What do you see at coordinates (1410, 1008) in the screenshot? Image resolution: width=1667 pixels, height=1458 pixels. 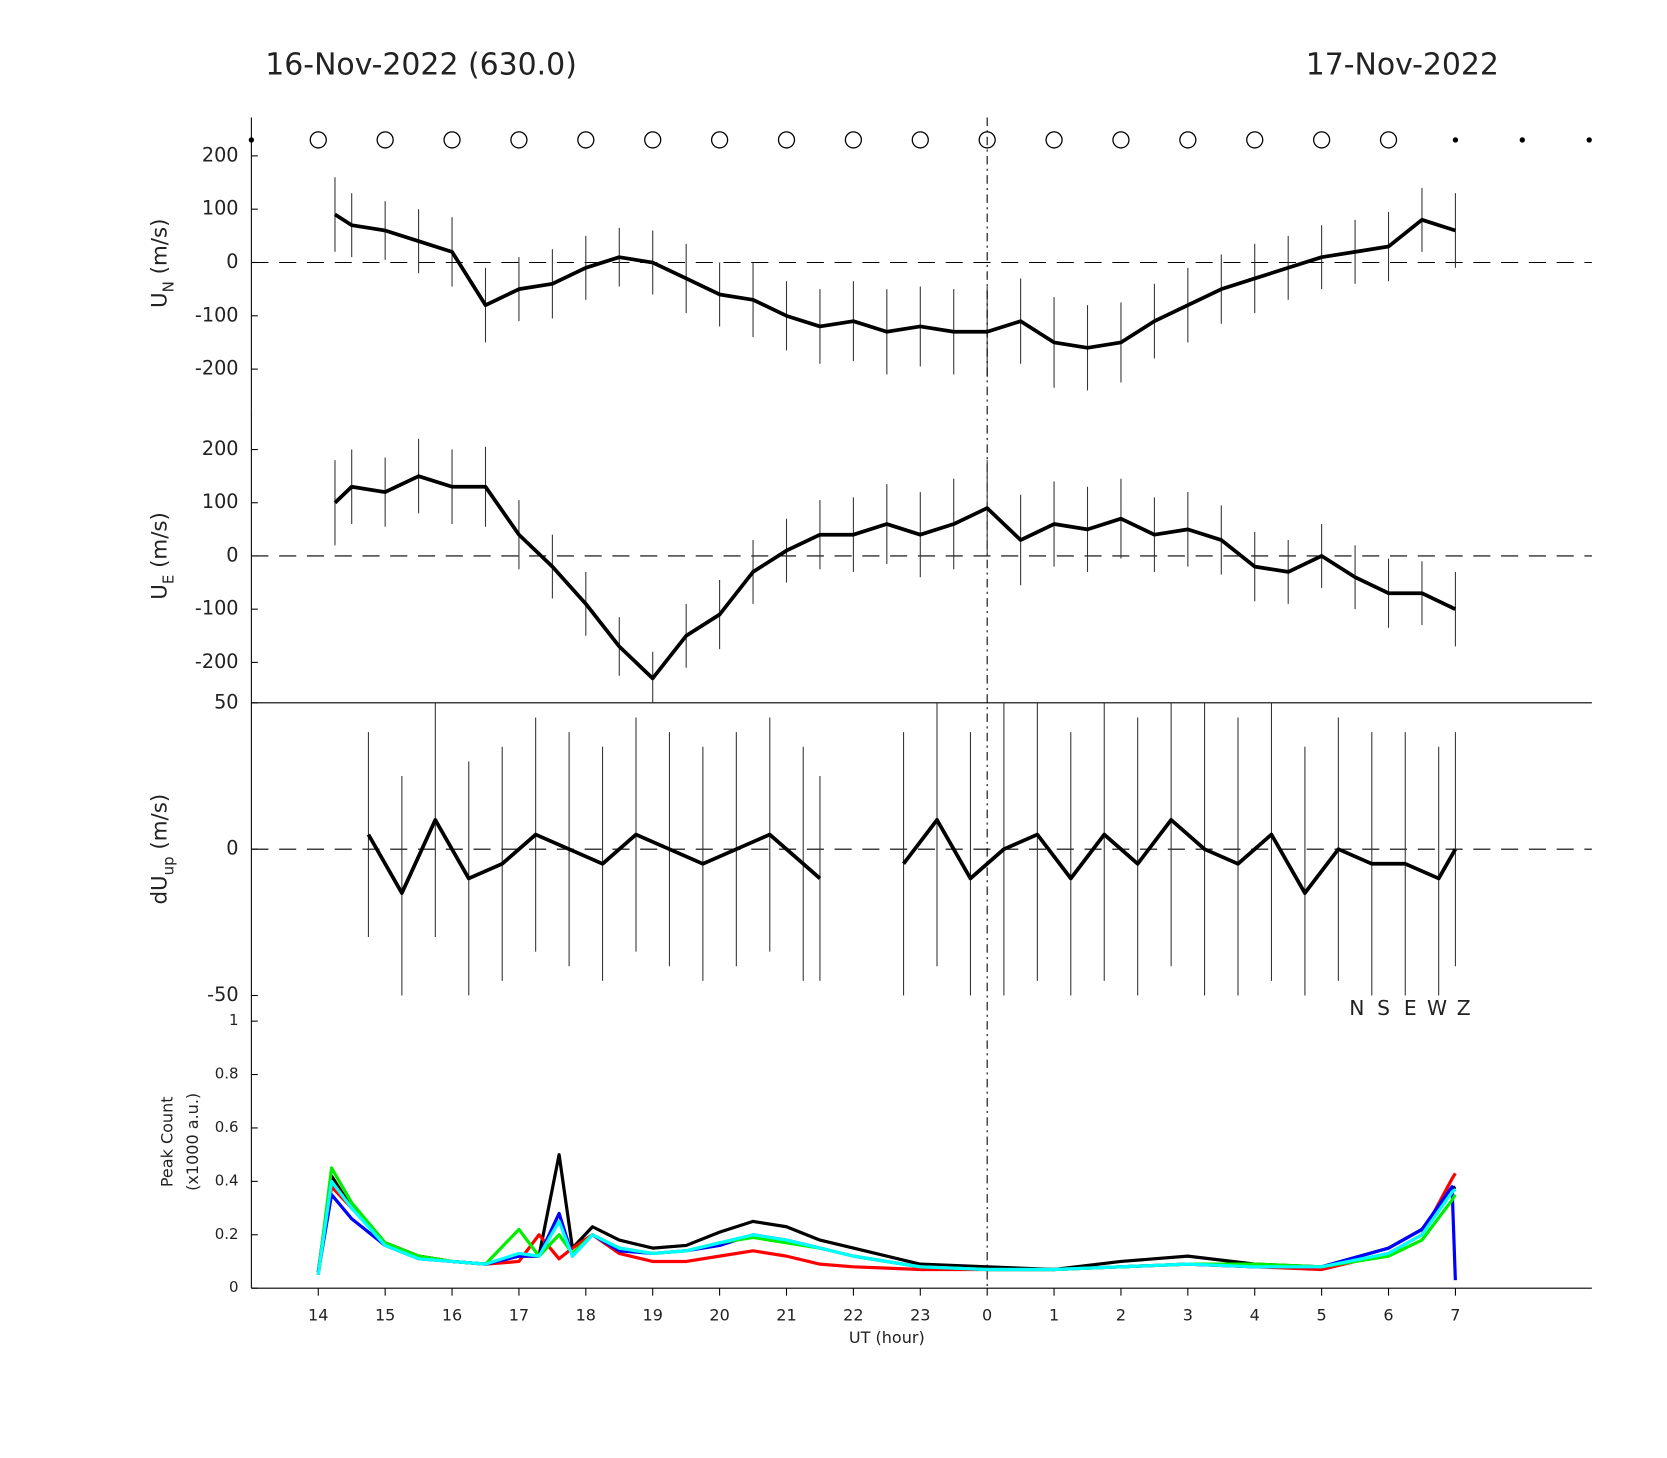 I see `legend-entry: E` at bounding box center [1410, 1008].